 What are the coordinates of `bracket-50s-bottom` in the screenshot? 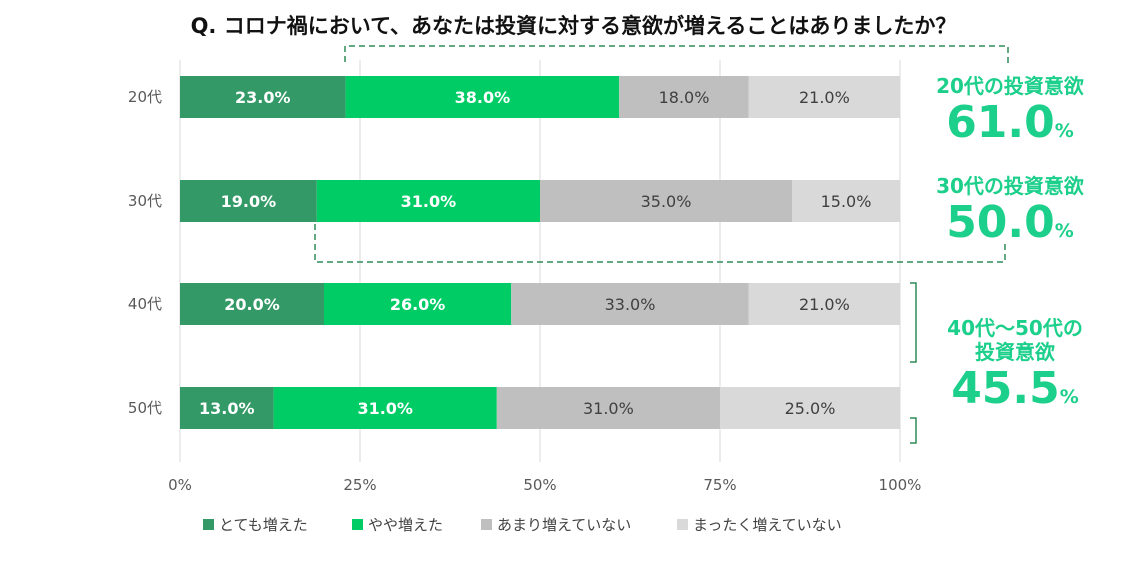 It's located at (913, 430).